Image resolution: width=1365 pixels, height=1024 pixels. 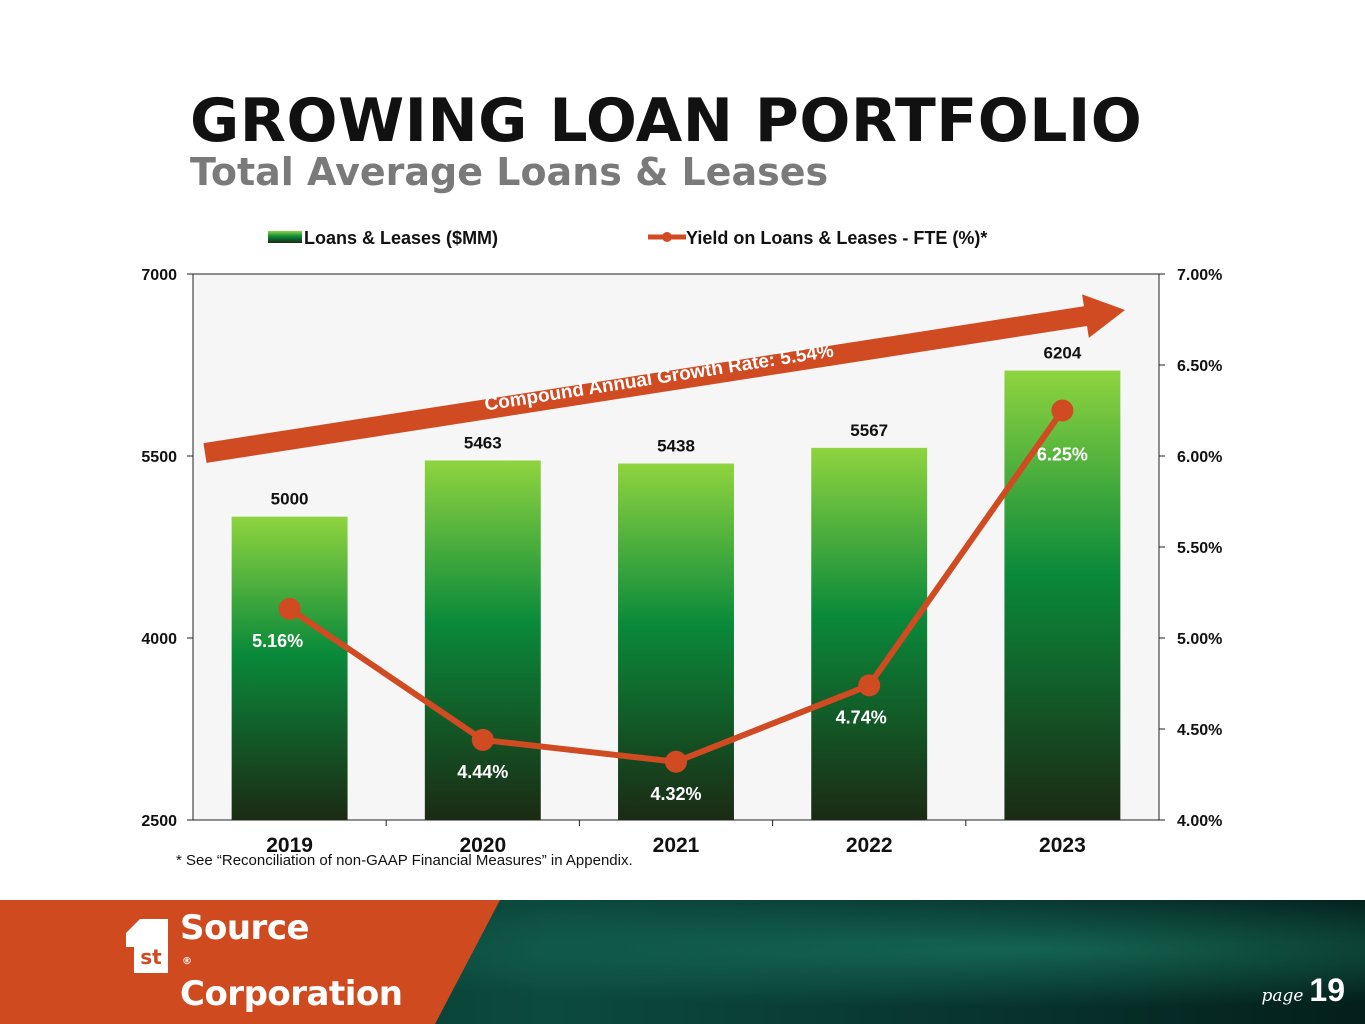 What do you see at coordinates (1199, 548) in the screenshot?
I see `right-axis-tick-label: 5.50%` at bounding box center [1199, 548].